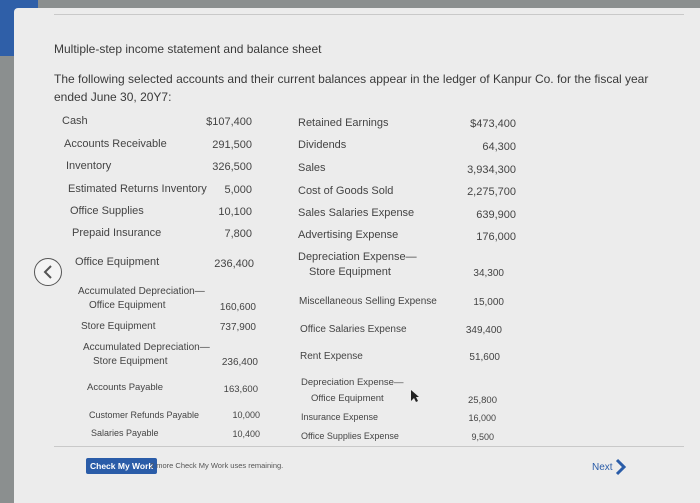  Describe the element at coordinates (312, 168) in the screenshot. I see `account-label: Sales` at that location.